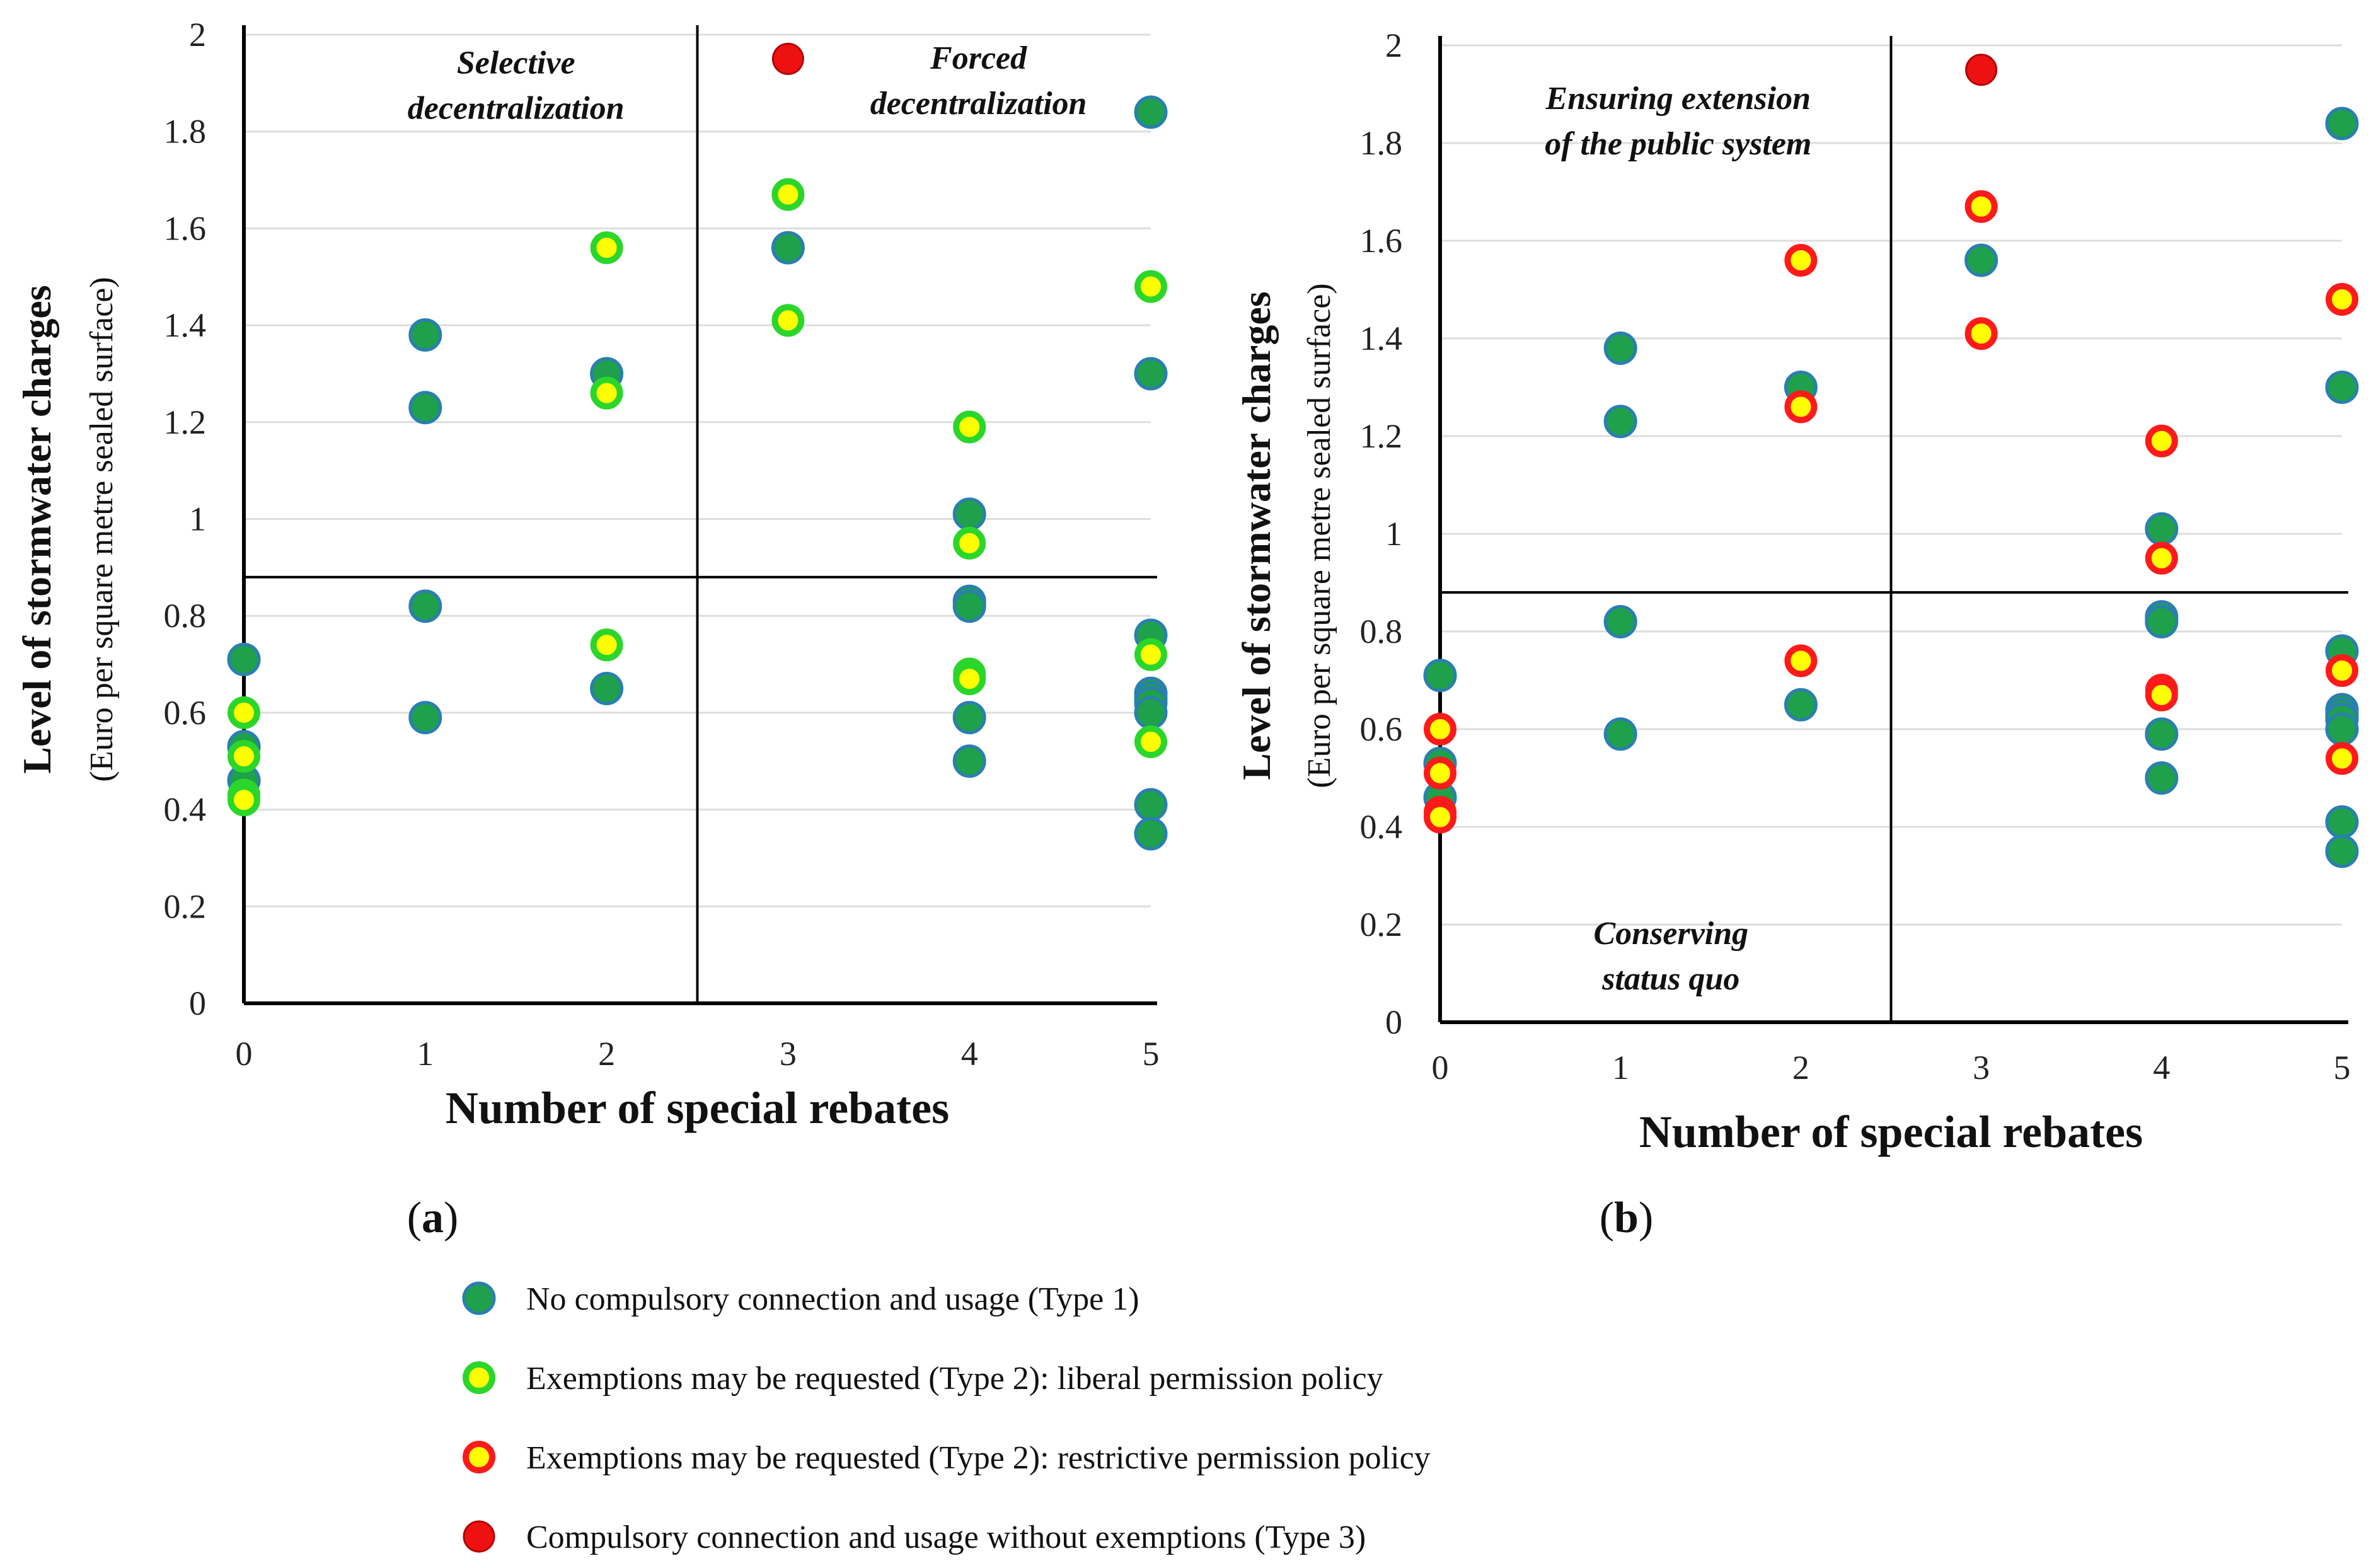 Image resolution: width=2376 pixels, height=1568 pixels. What do you see at coordinates (2161, 1068) in the screenshot?
I see `x-tick-label: 4` at bounding box center [2161, 1068].